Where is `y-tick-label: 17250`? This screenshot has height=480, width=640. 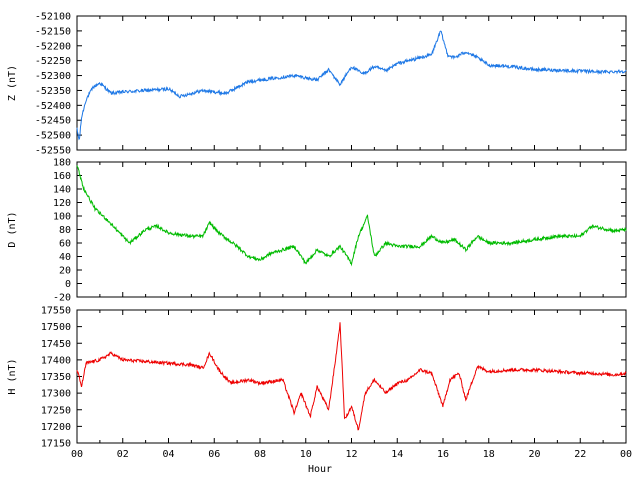
y-tick-label: 17250 is located at coordinates (56, 410).